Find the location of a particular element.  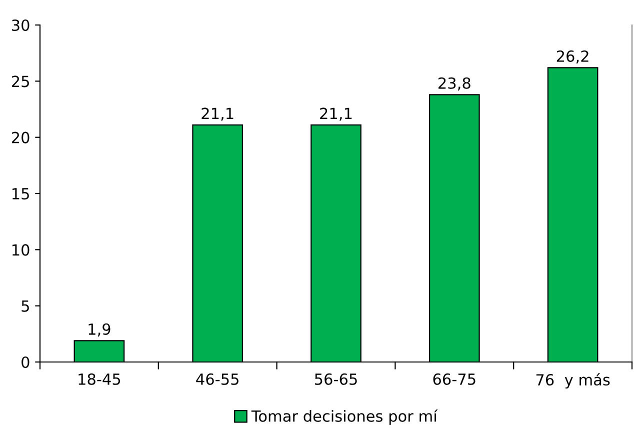

y-tick-label: 15 is located at coordinates (20, 194).